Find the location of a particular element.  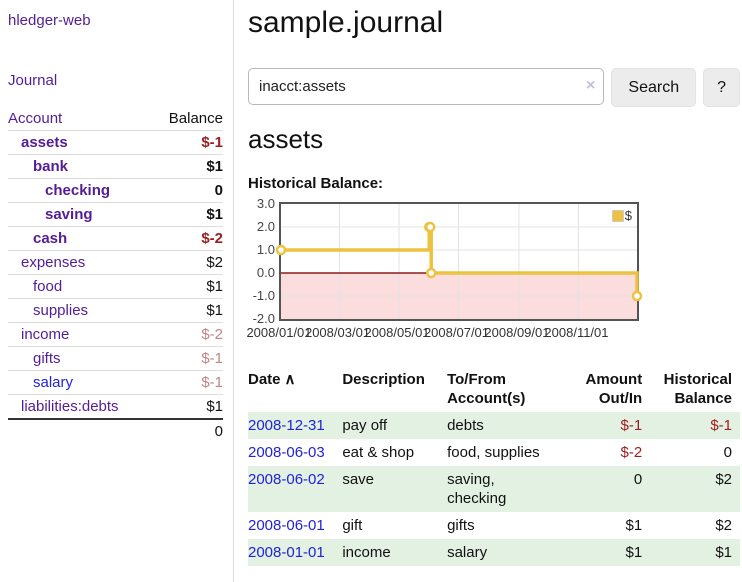

col-header-accounts: To/From Account(s) is located at coordinates (486, 389).